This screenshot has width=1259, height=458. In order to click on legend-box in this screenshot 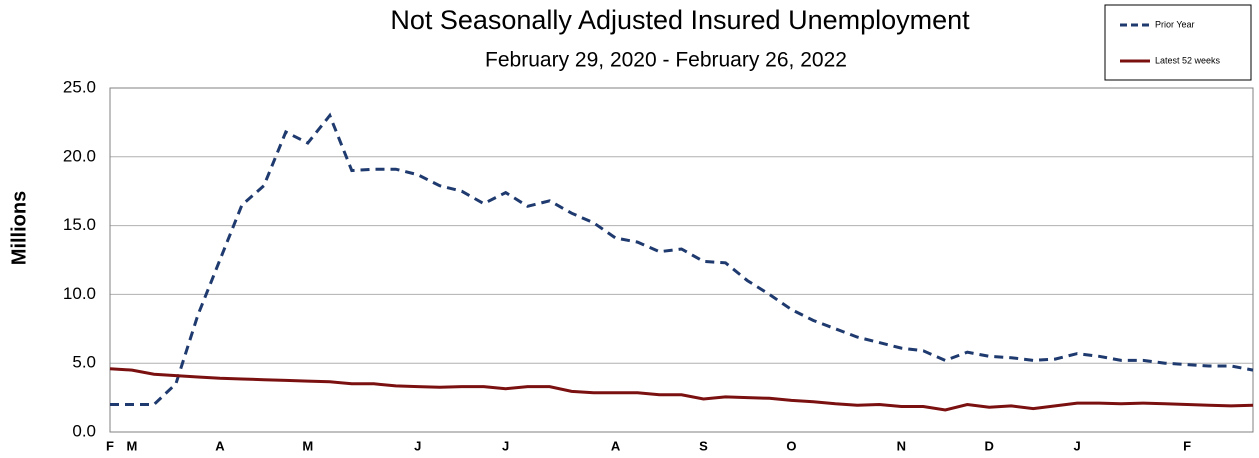, I will do `click(1178, 42)`.